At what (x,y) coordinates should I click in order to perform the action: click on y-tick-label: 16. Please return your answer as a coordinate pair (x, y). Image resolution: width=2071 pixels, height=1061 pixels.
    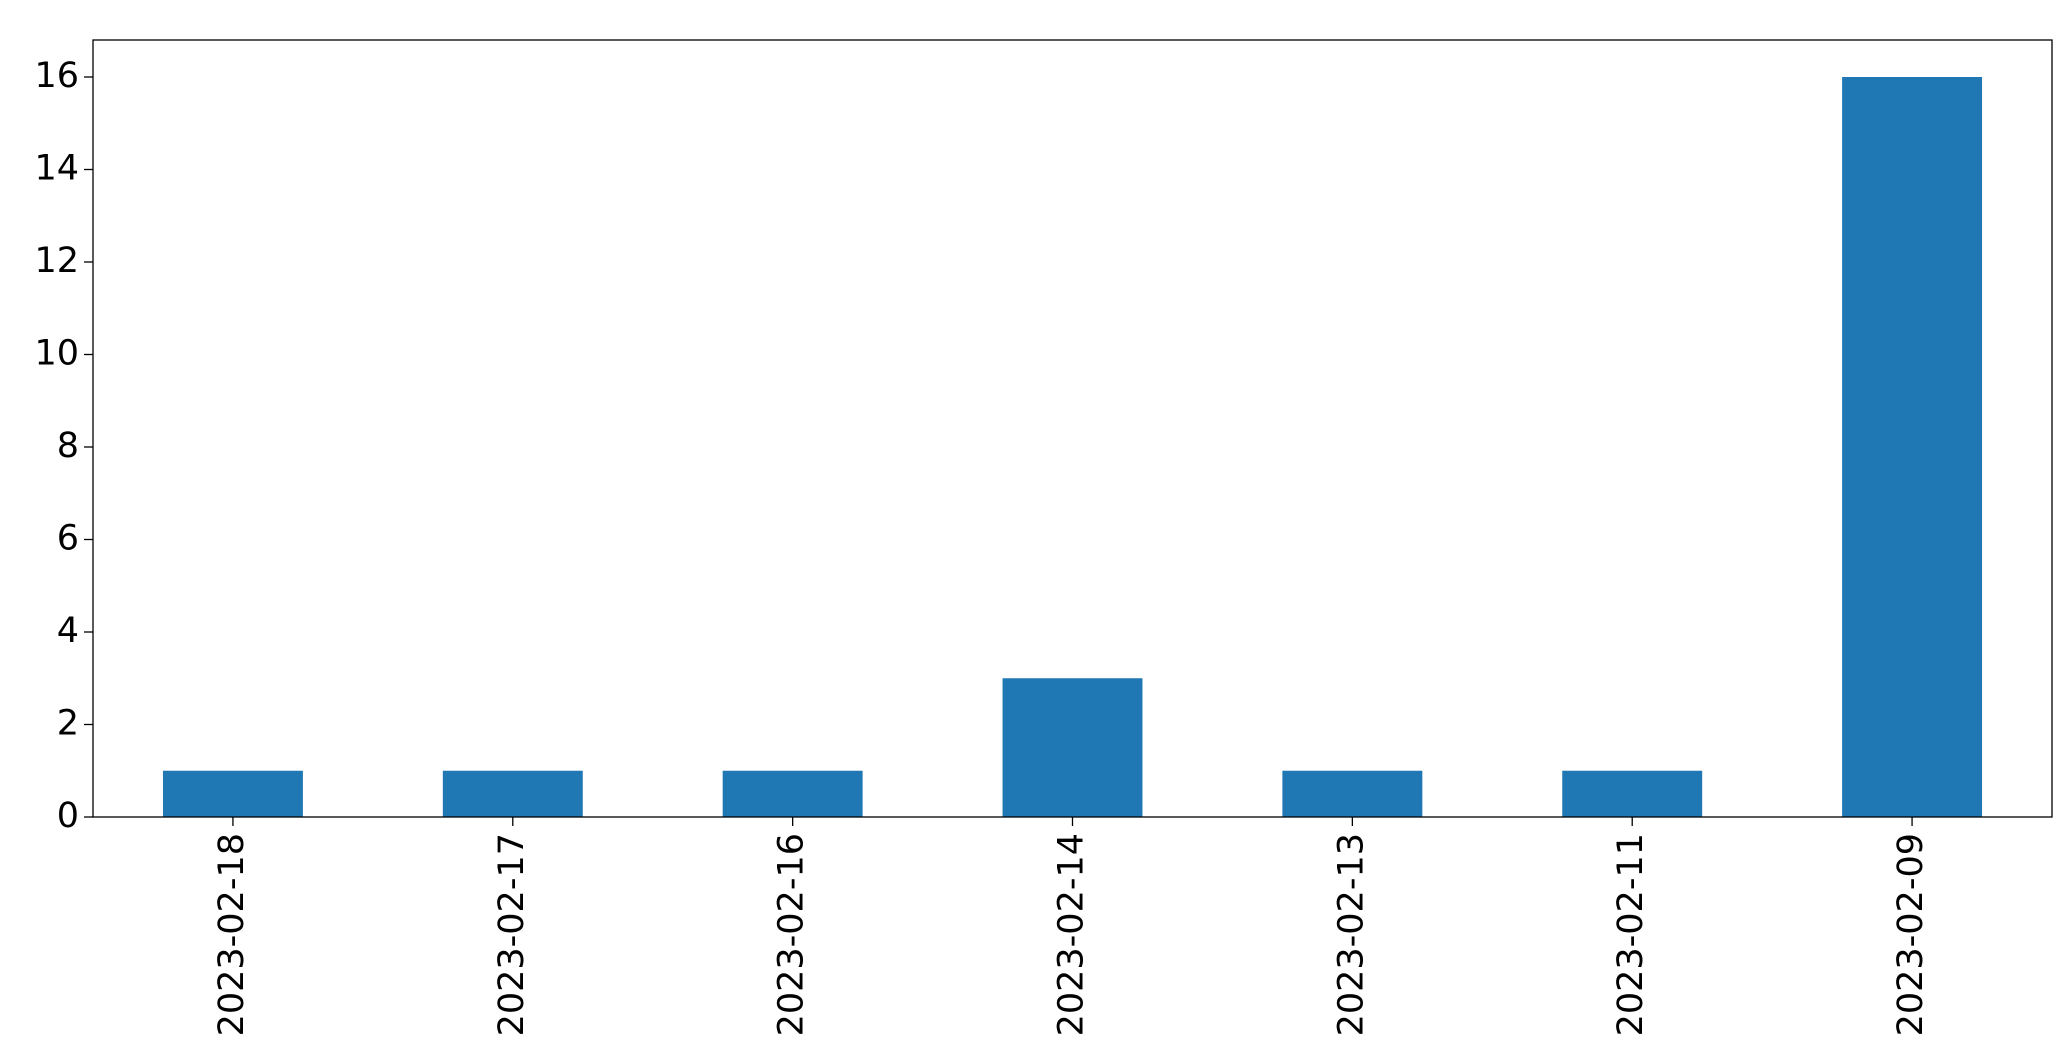
    Looking at the image, I should click on (56, 76).